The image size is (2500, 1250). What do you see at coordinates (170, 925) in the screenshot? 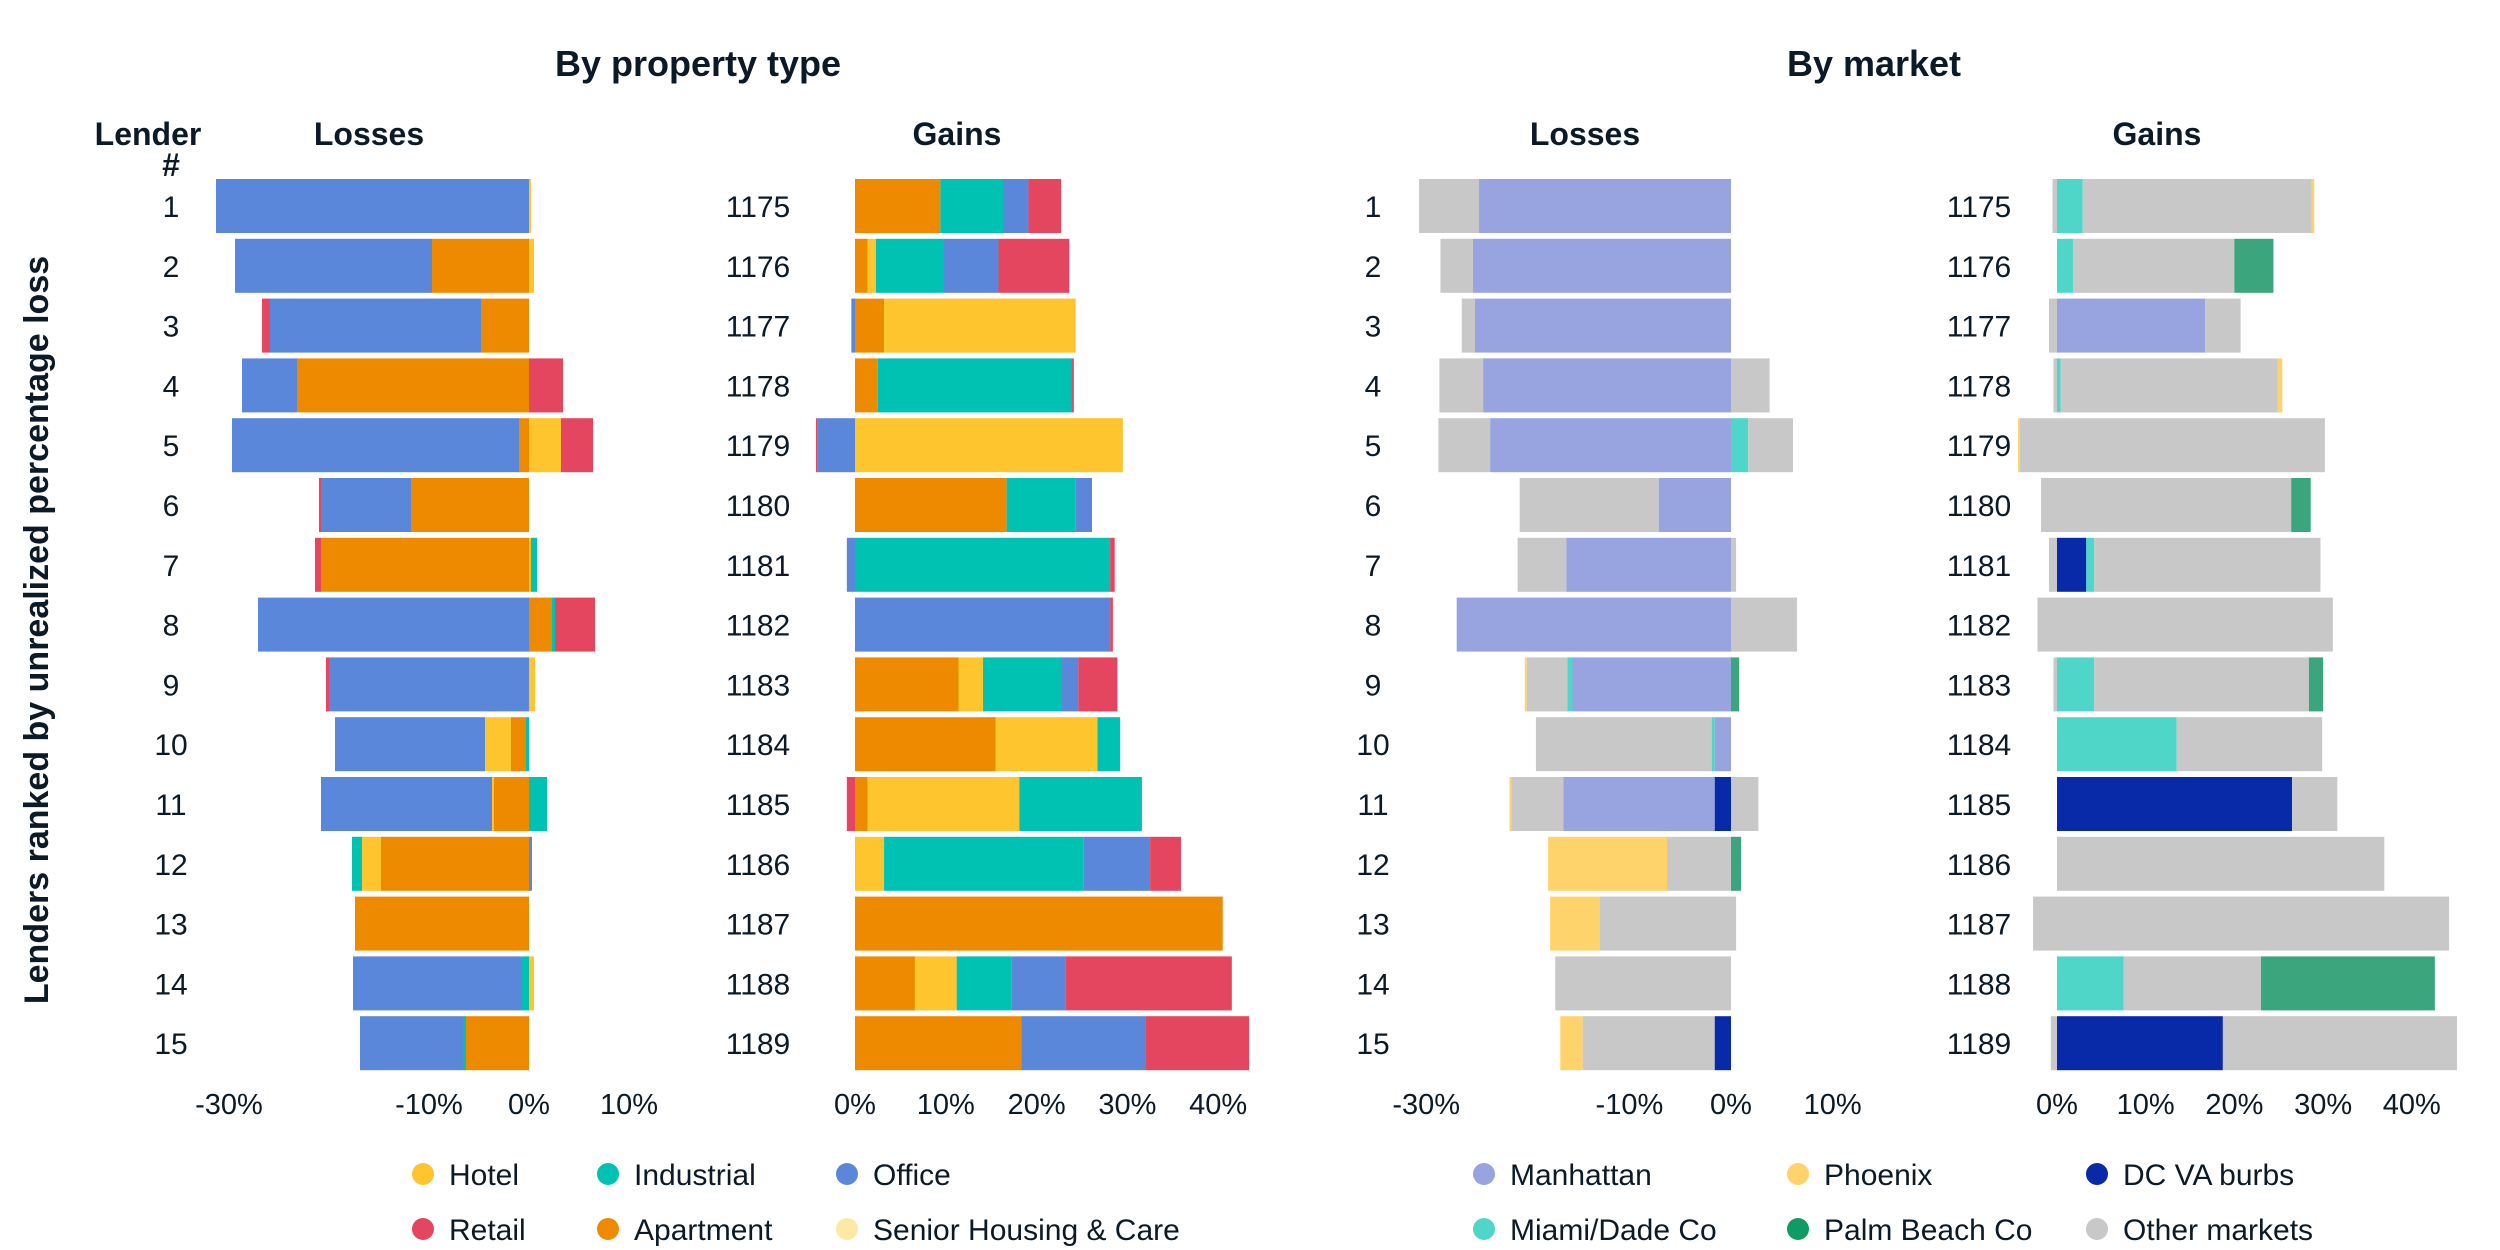
I see `row-label: 13` at bounding box center [170, 925].